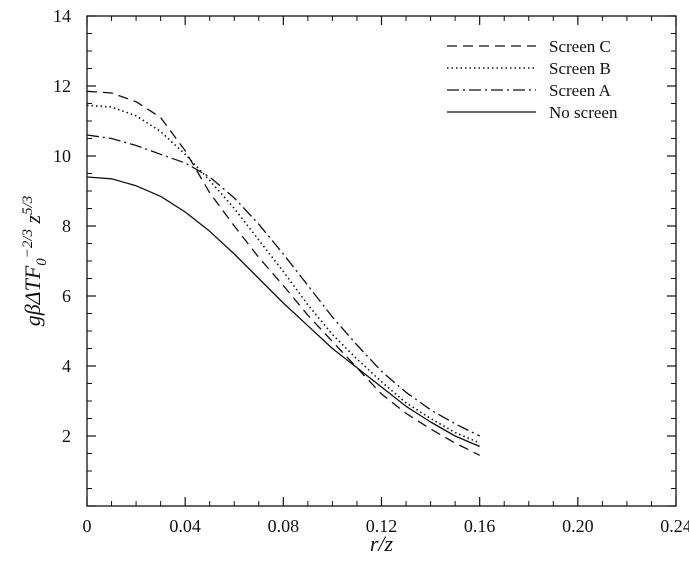 This screenshot has width=689, height=561. I want to click on y-tick-label: 10, so click(62, 156).